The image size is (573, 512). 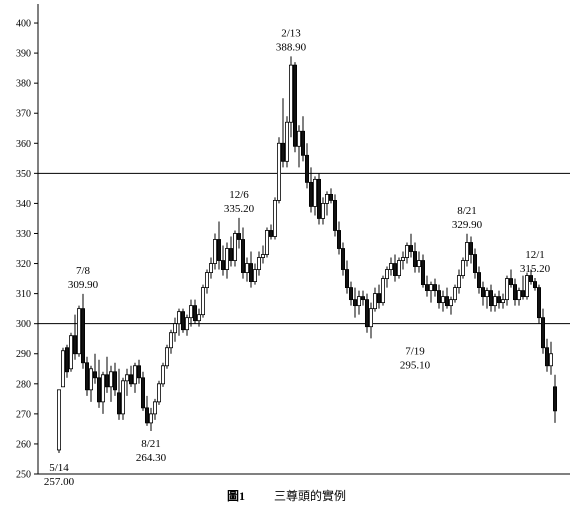 I want to click on y-tick-label: 320, so click(x=23, y=264).